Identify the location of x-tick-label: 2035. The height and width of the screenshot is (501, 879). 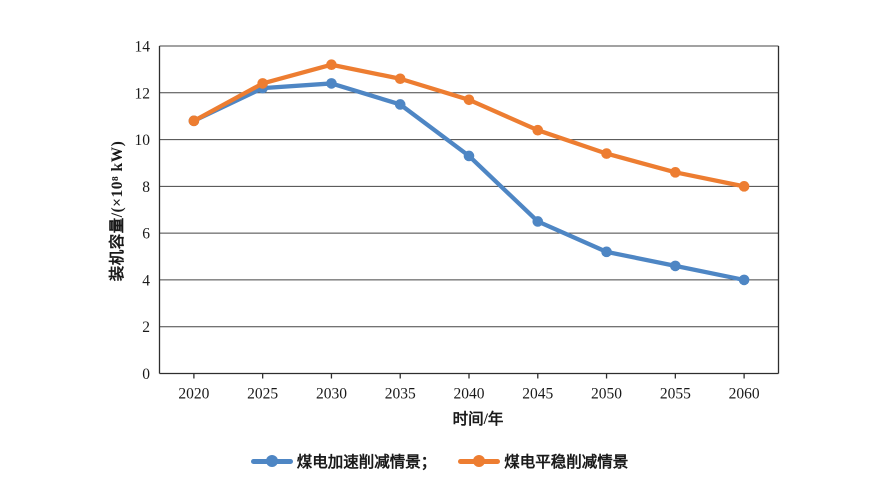
(400, 394).